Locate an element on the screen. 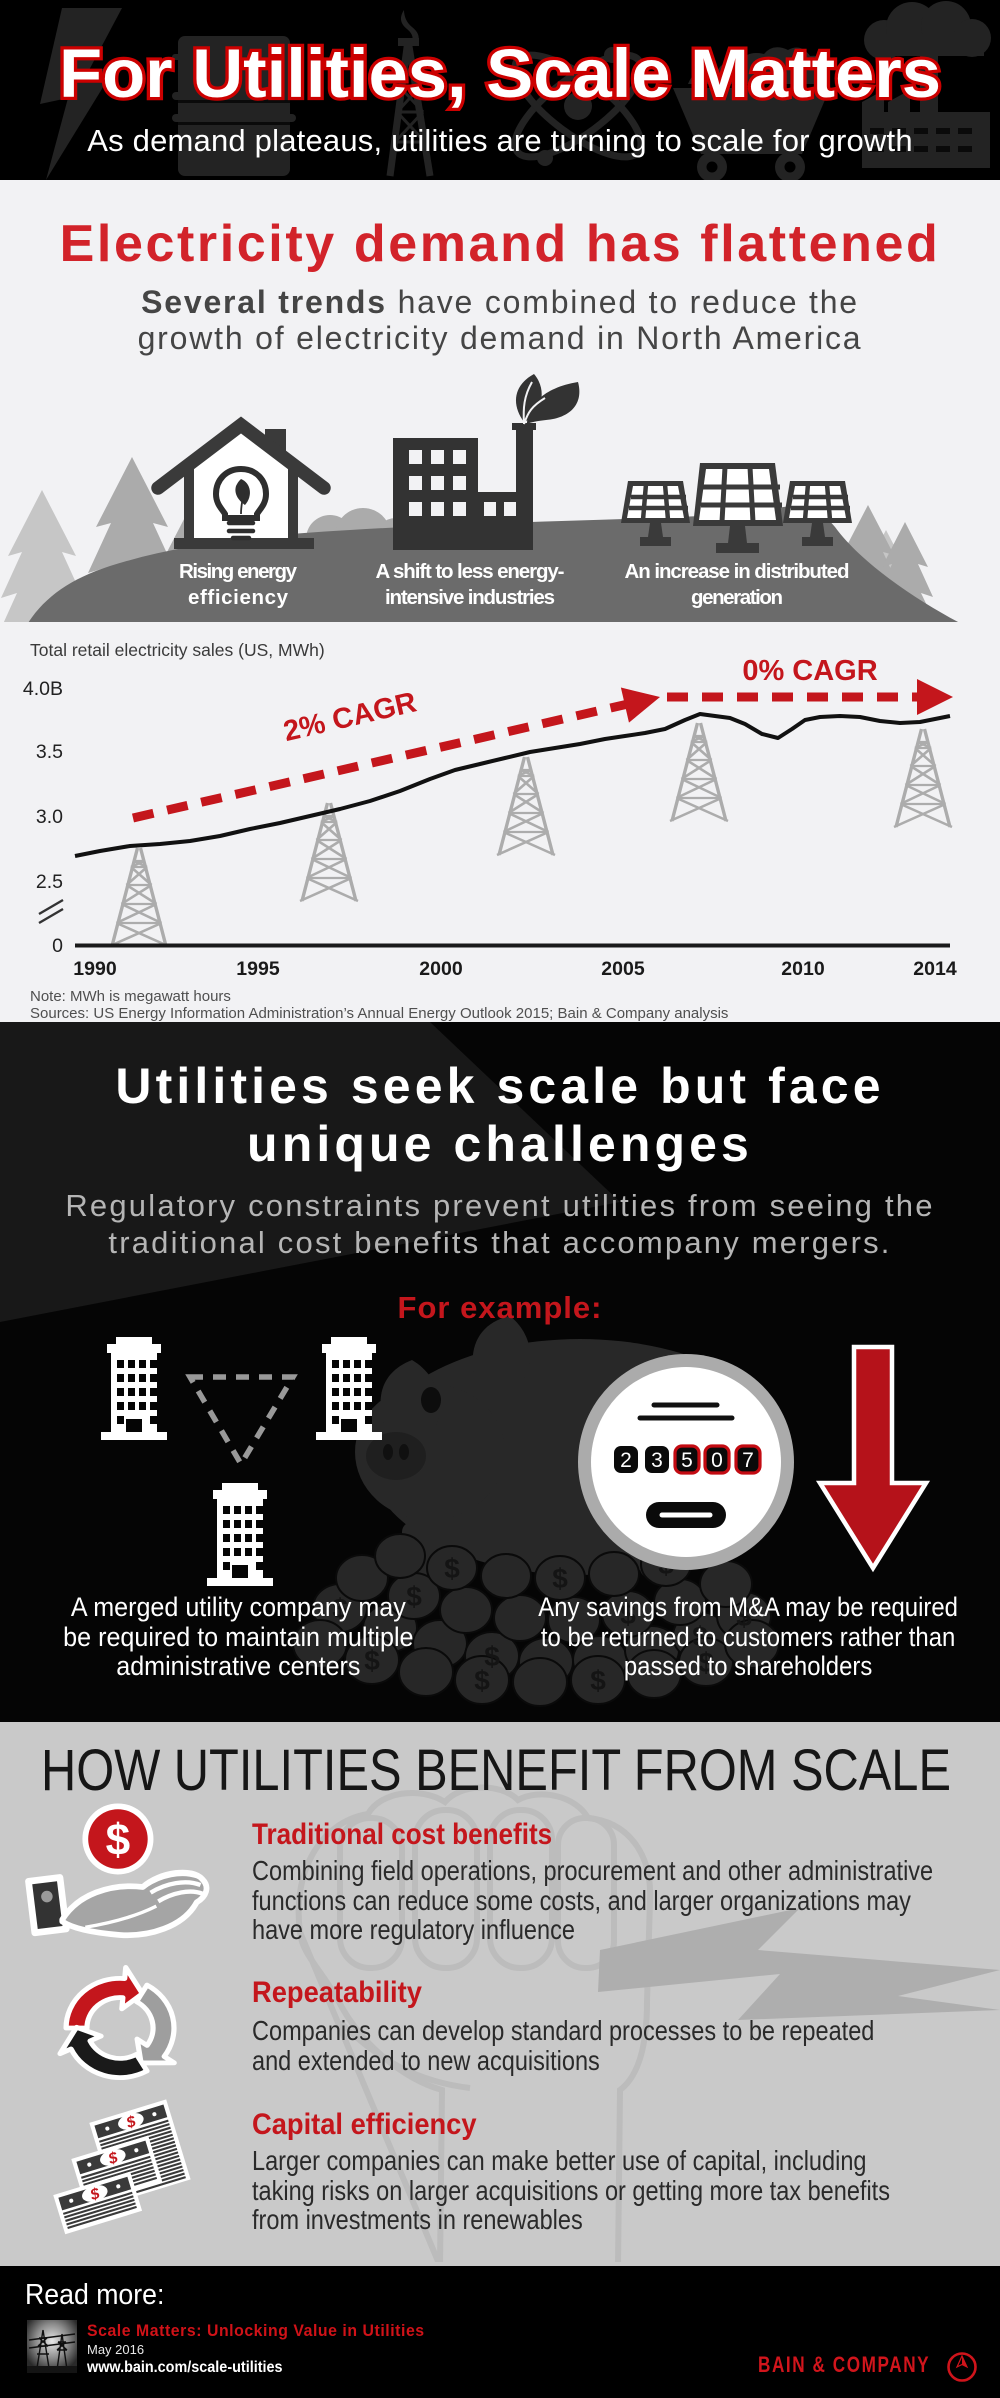 This screenshot has width=1000, height=2398. svg-text: 2010 is located at coordinates (803, 969).